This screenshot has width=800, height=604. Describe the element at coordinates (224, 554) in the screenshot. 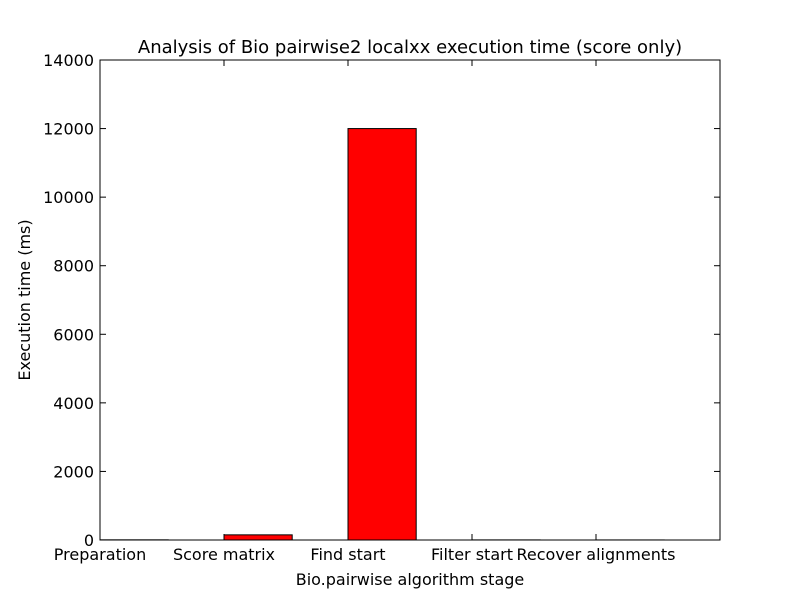

I see `x-tick-label: Score matrix` at that location.